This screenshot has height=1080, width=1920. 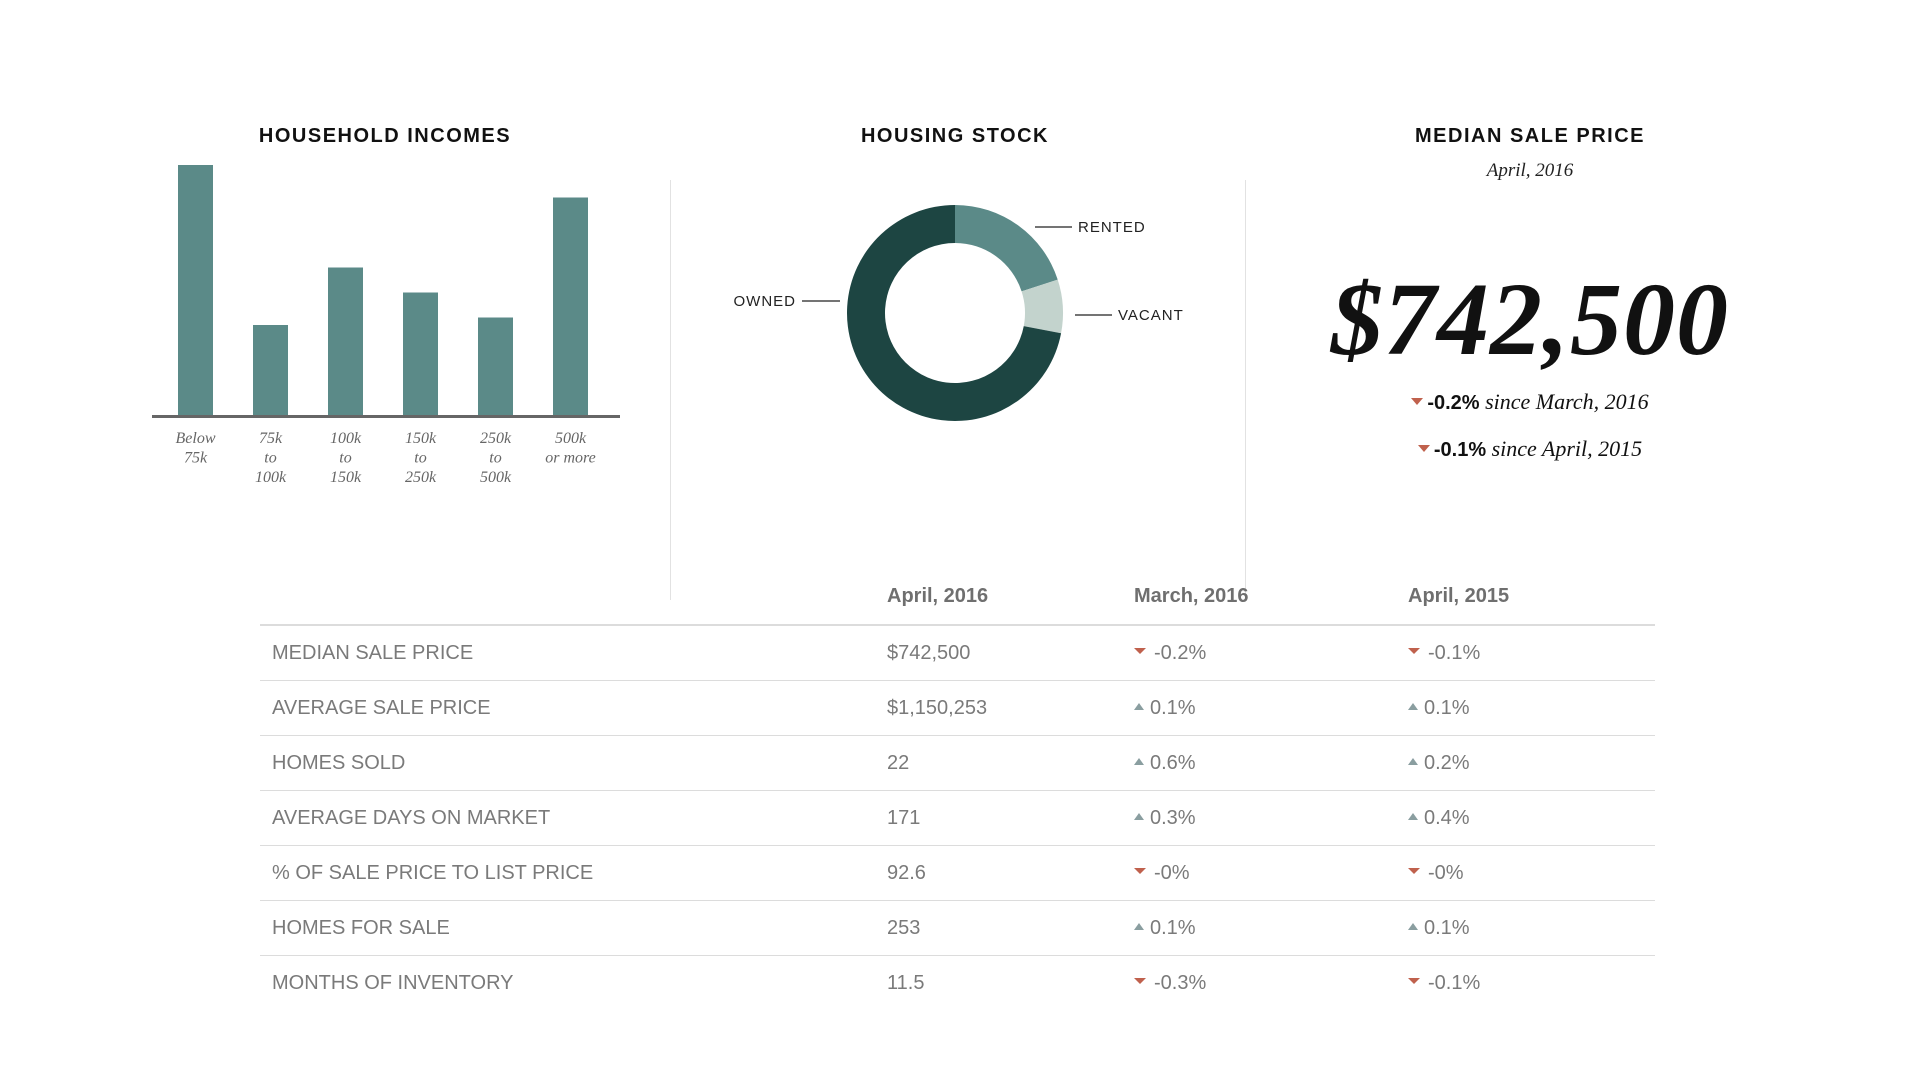 I want to click on table-header-april-2016: April, 2016, so click(x=1010, y=597).